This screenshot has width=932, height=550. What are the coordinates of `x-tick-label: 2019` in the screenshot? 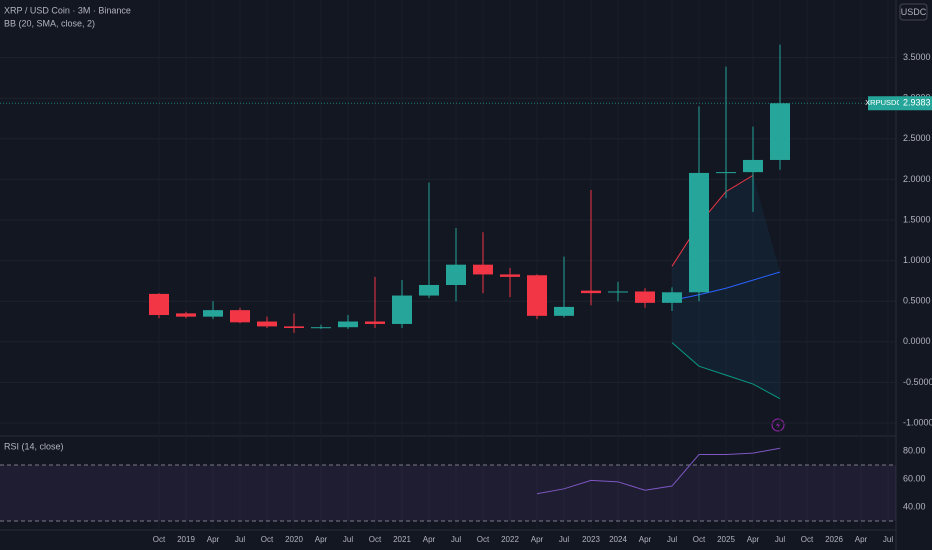 It's located at (186, 539).